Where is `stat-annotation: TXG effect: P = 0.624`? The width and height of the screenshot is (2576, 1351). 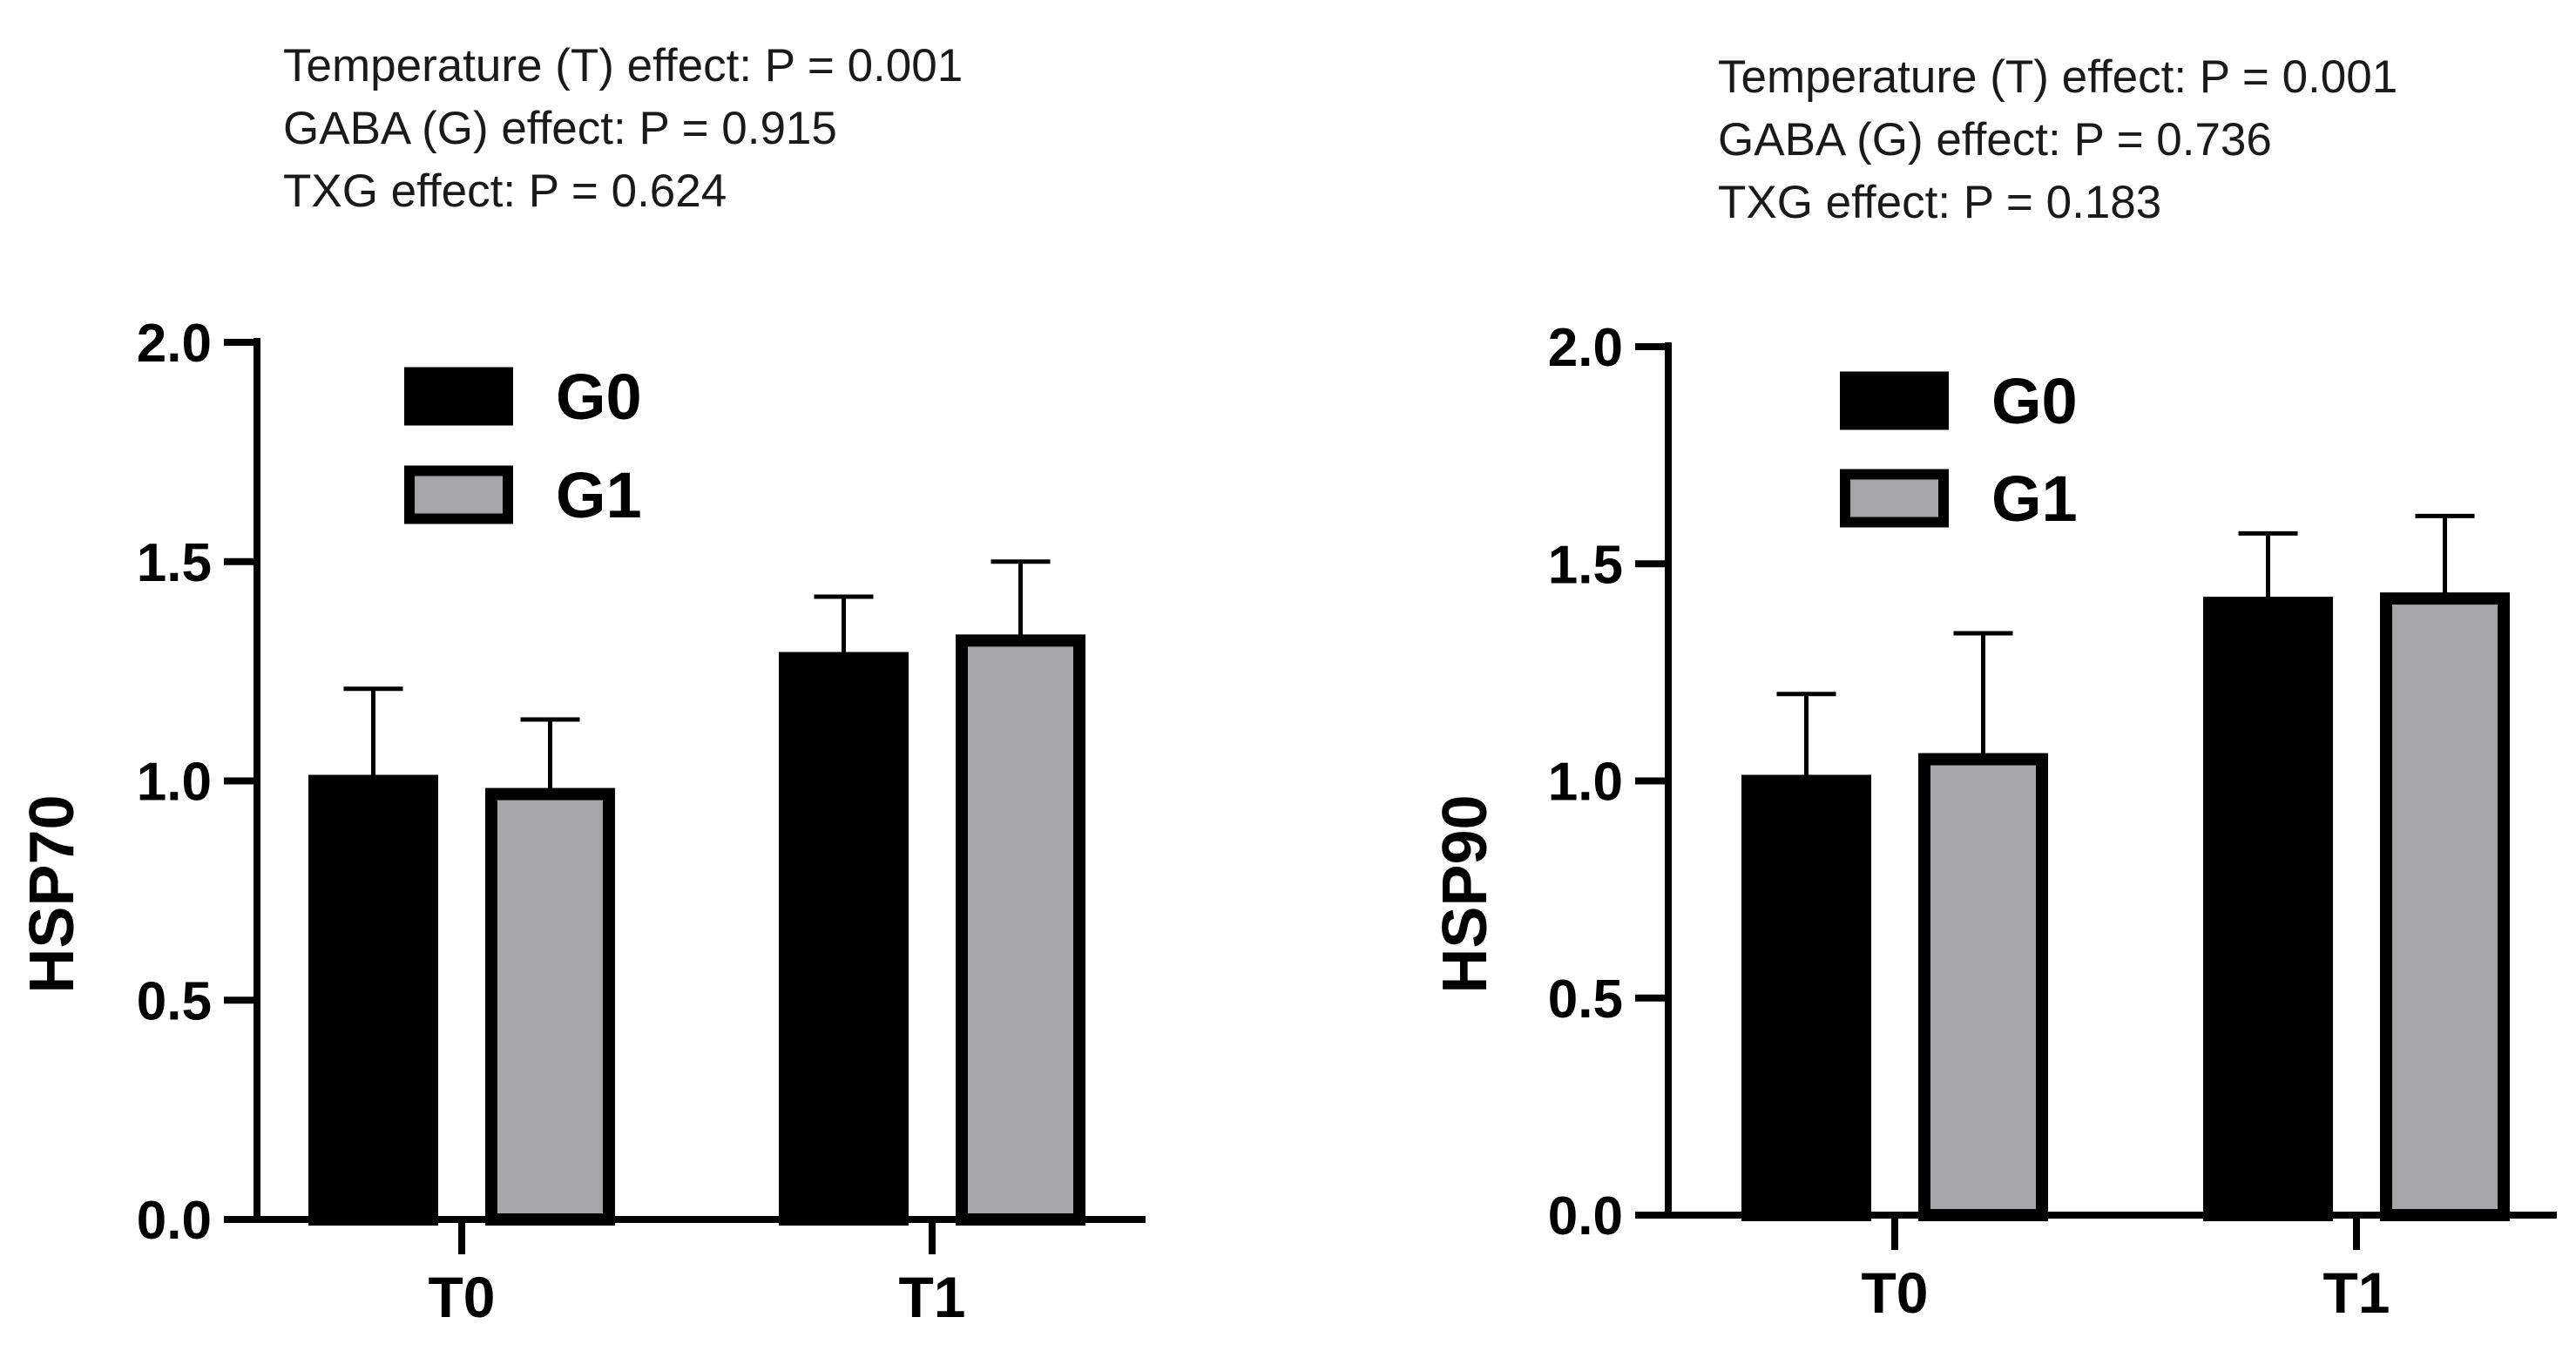
stat-annotation: TXG effect: P = 0.624 is located at coordinates (505, 191).